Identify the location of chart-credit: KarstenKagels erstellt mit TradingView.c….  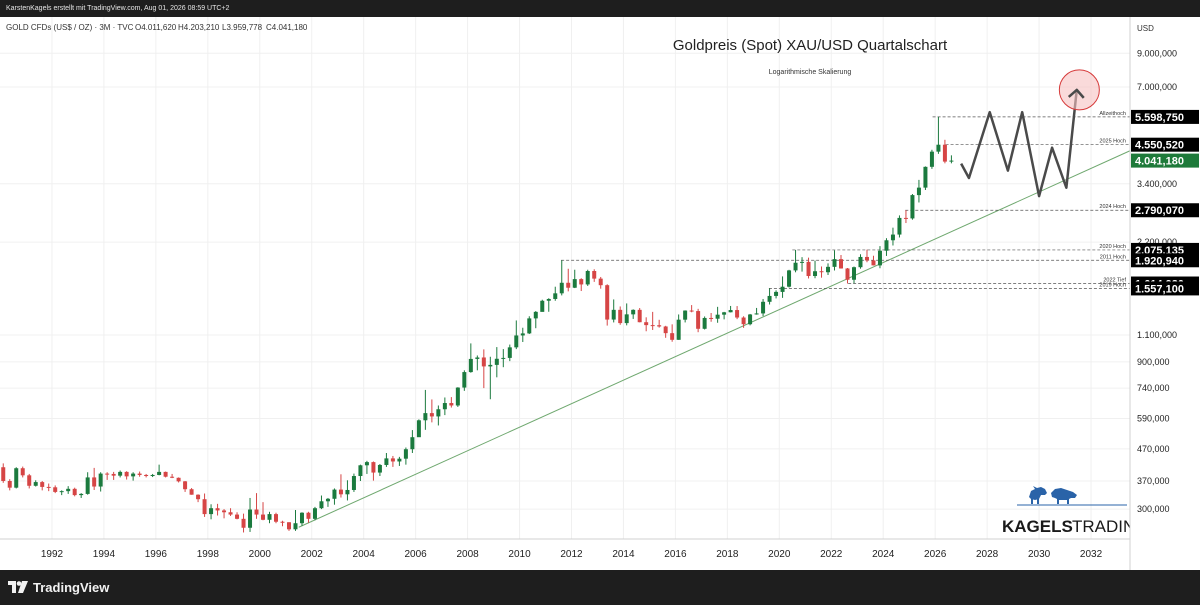
(600, 8).